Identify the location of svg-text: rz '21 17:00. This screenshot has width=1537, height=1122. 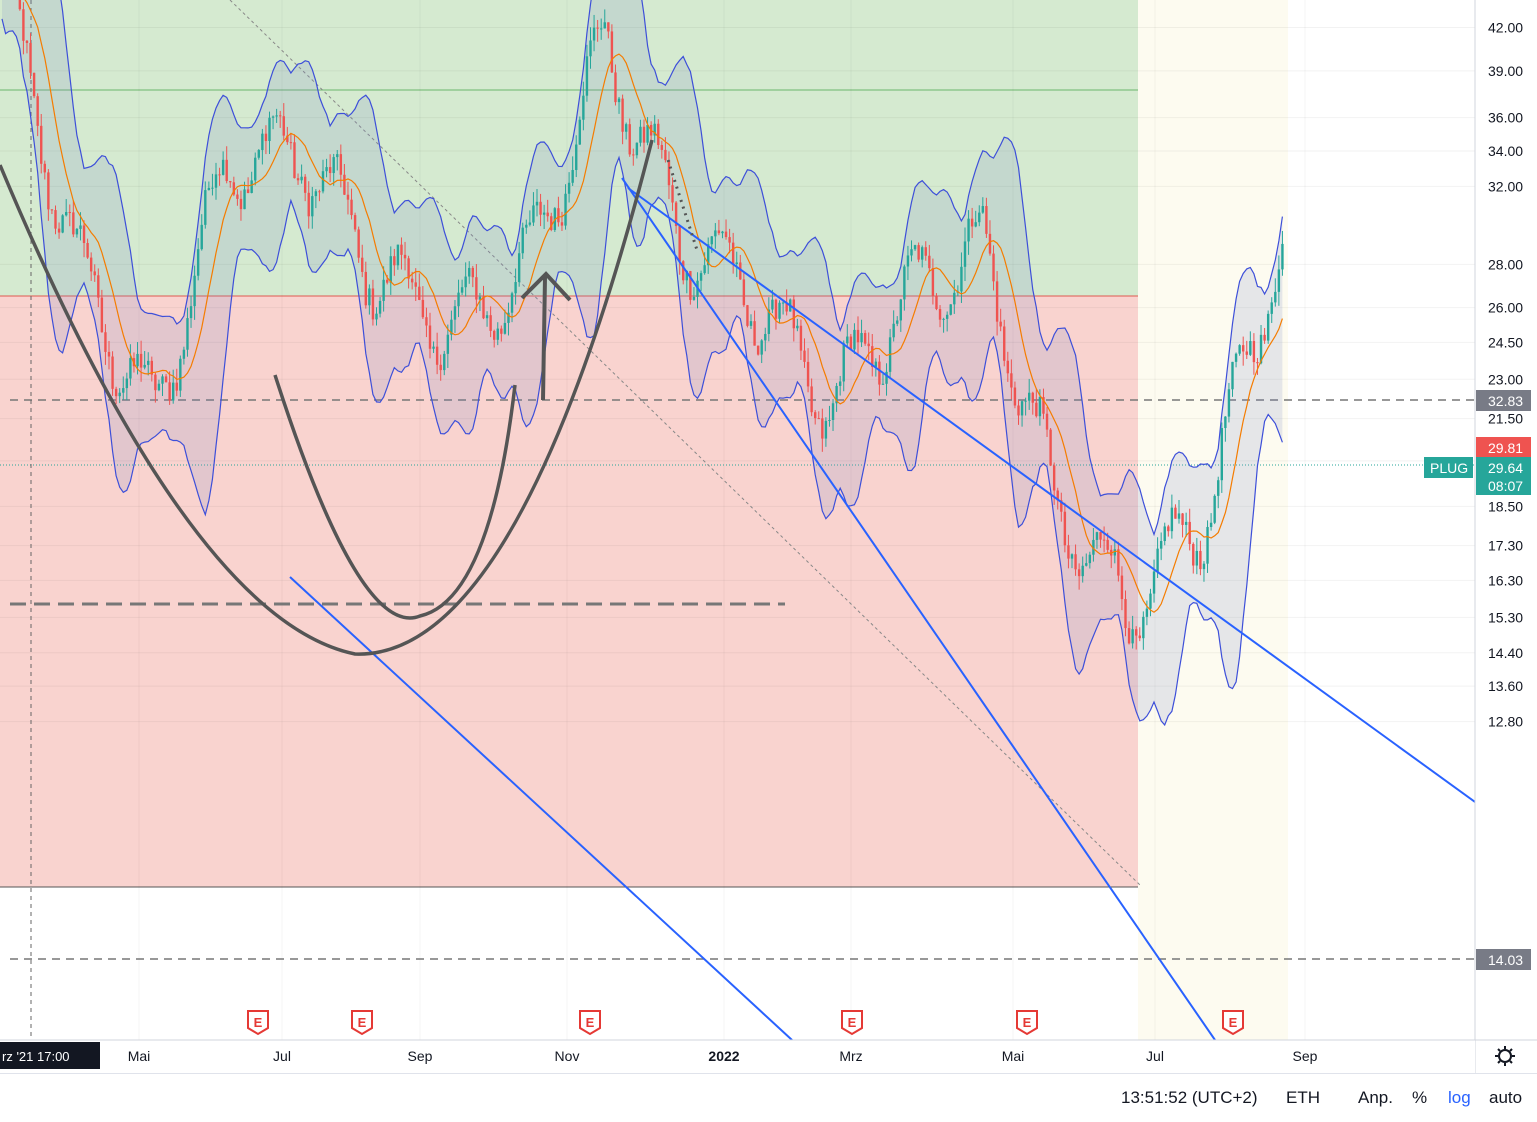
(36, 1056).